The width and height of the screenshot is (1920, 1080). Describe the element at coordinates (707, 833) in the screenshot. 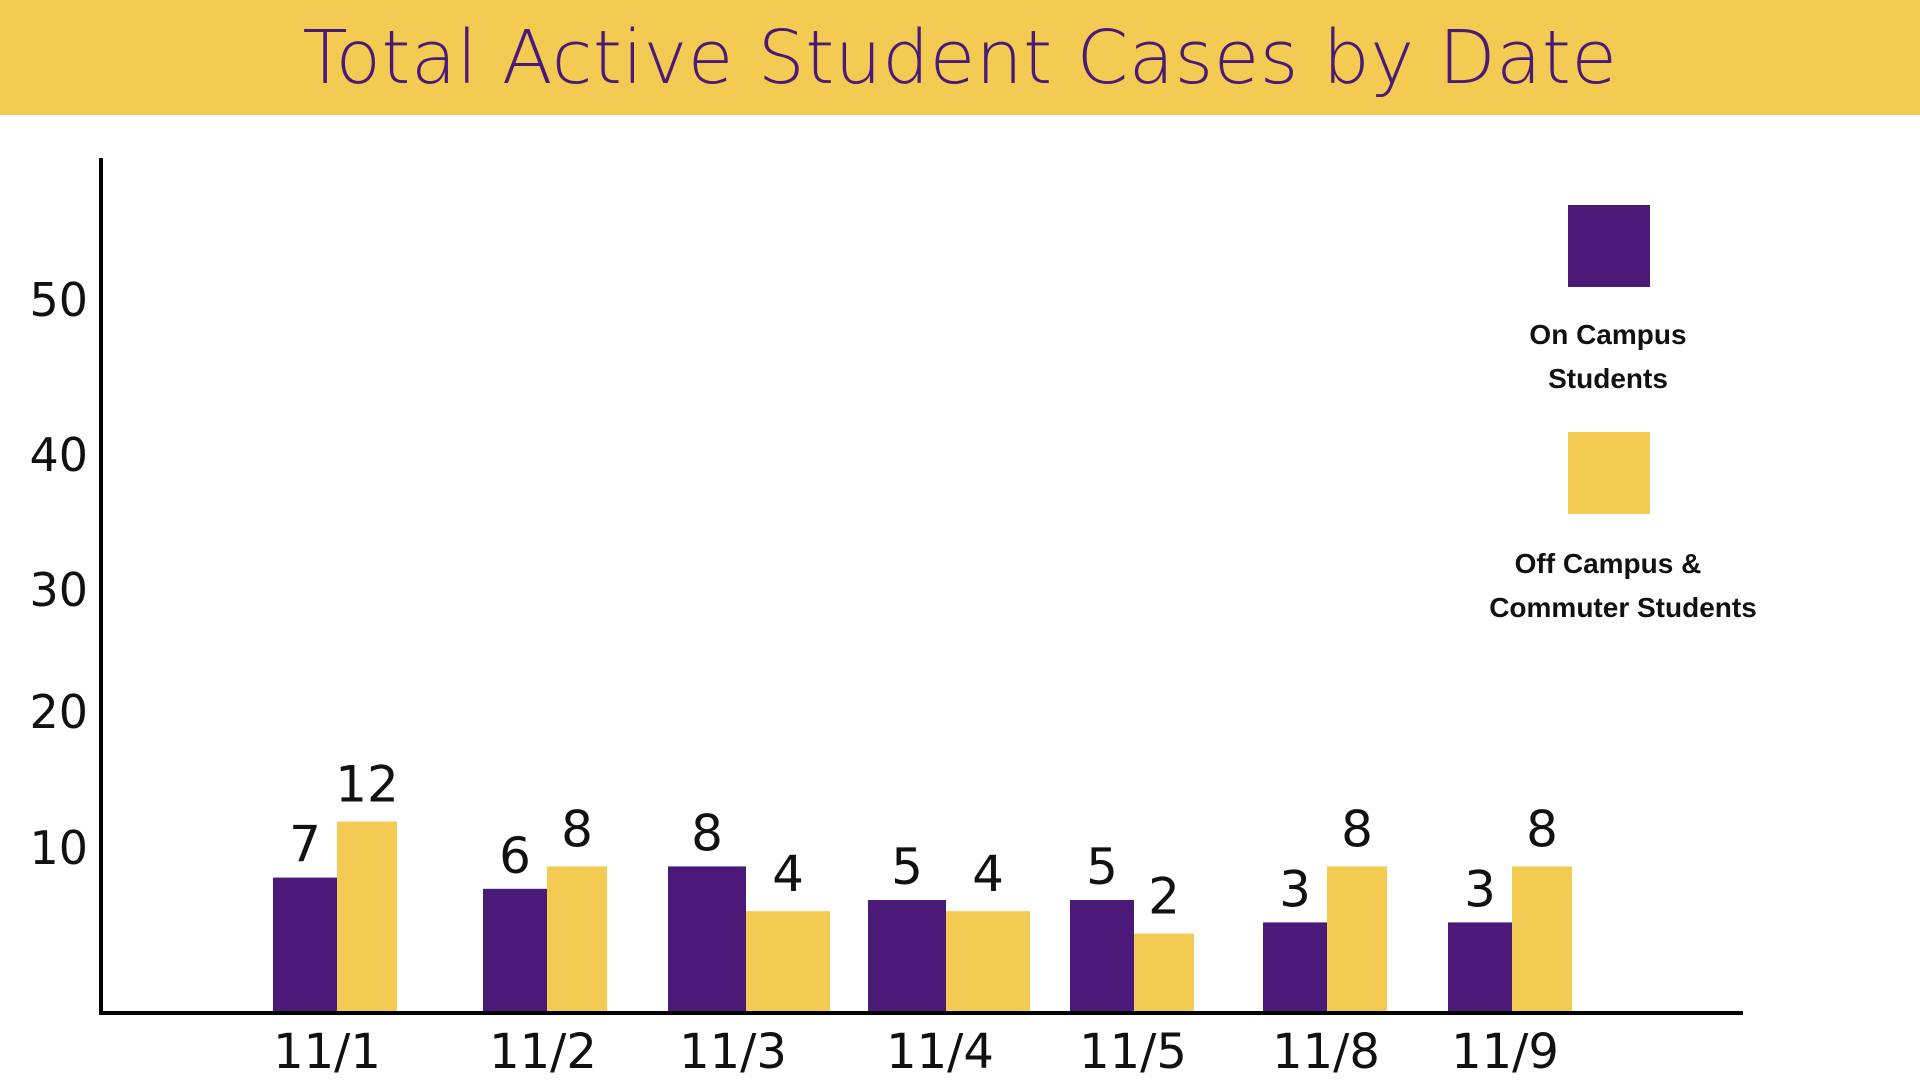

I see `data-label-on-campus-11-3: 8` at that location.